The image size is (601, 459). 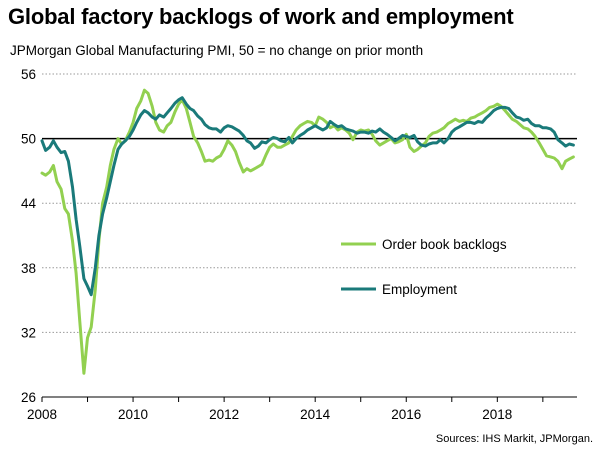 What do you see at coordinates (406, 414) in the screenshot?
I see `x-tick-label: 2016` at bounding box center [406, 414].